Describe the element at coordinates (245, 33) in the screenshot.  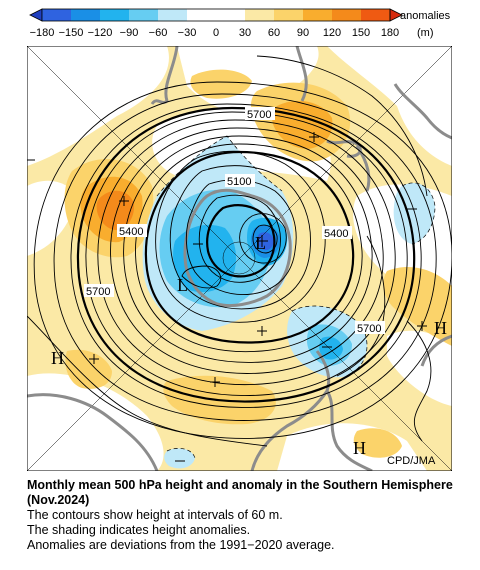
I see `colorbar-tick: 30` at that location.